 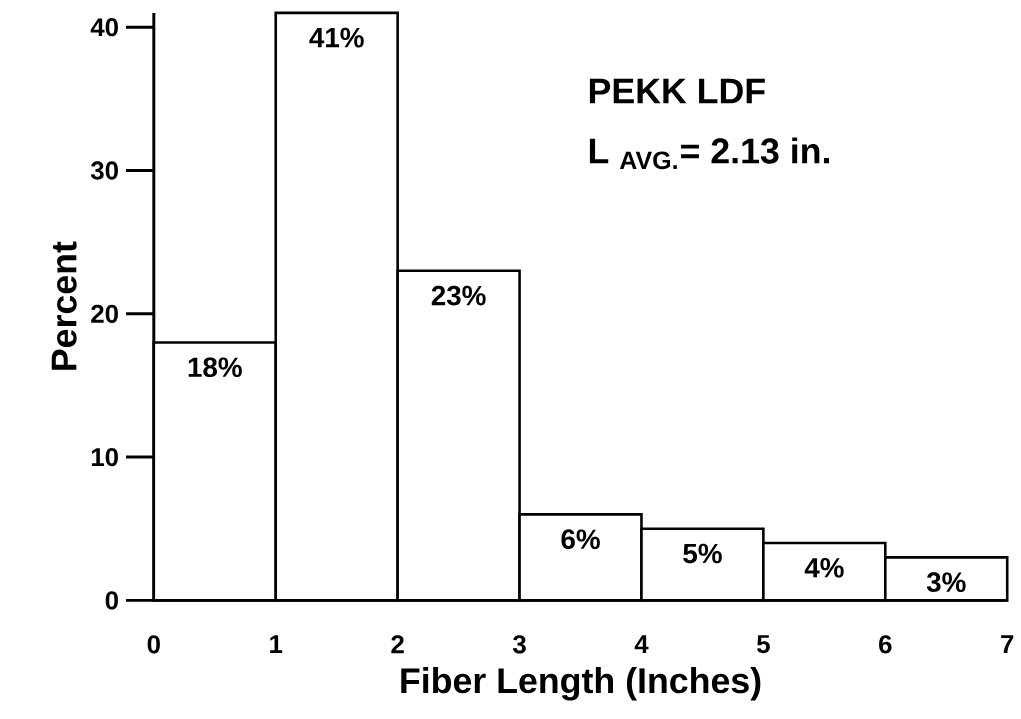 What do you see at coordinates (519, 644) in the screenshot?
I see `x-tick-label: 3` at bounding box center [519, 644].